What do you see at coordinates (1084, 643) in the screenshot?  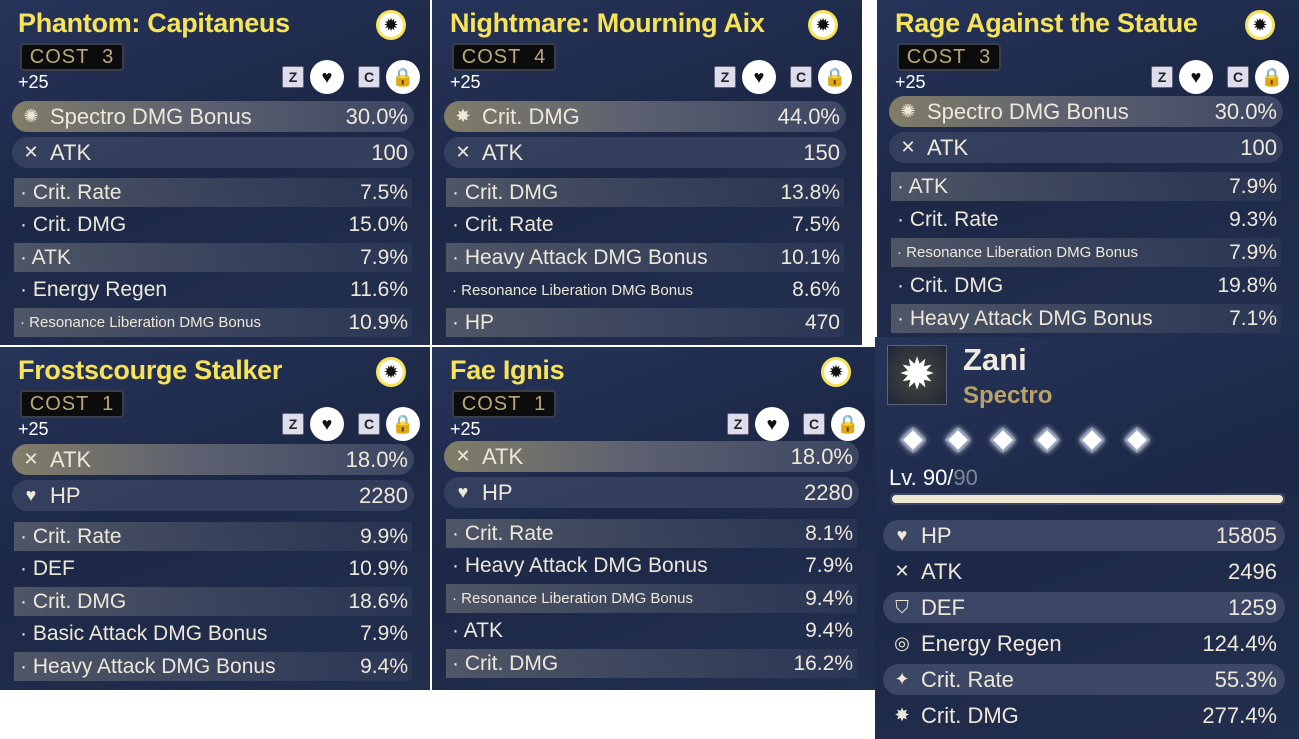 I see `character-stat-row: ◎ Energy Regen 124.4%` at bounding box center [1084, 643].